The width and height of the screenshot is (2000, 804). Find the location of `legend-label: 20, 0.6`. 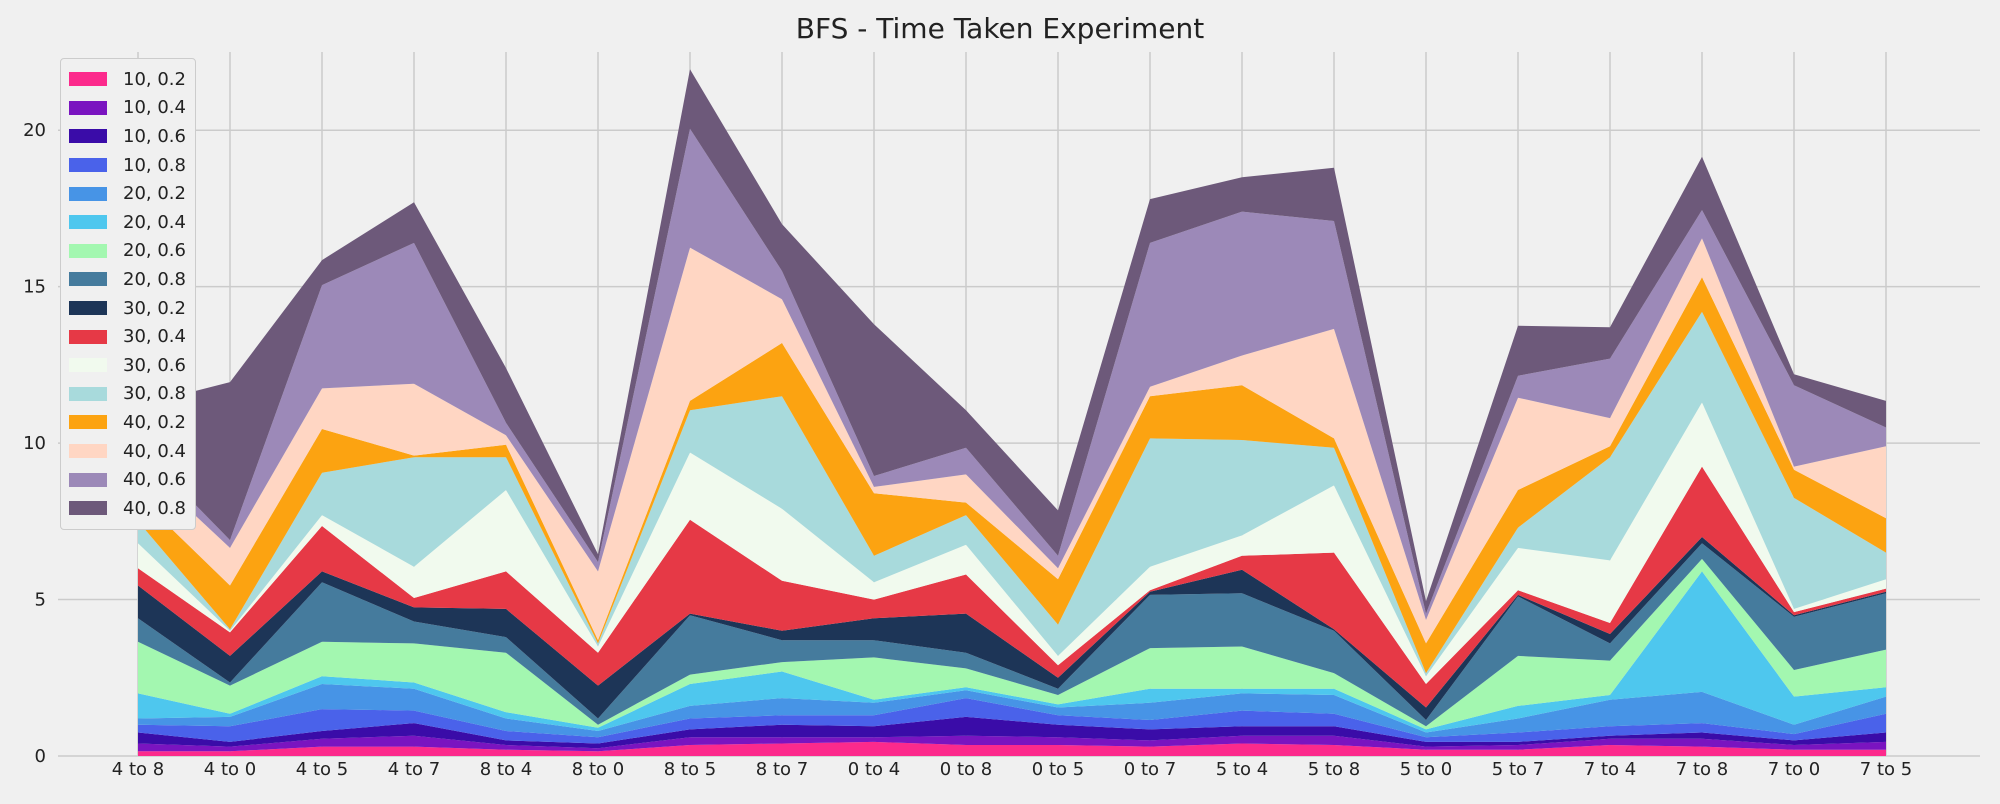

legend-label: 20, 0.6 is located at coordinates (154, 251).